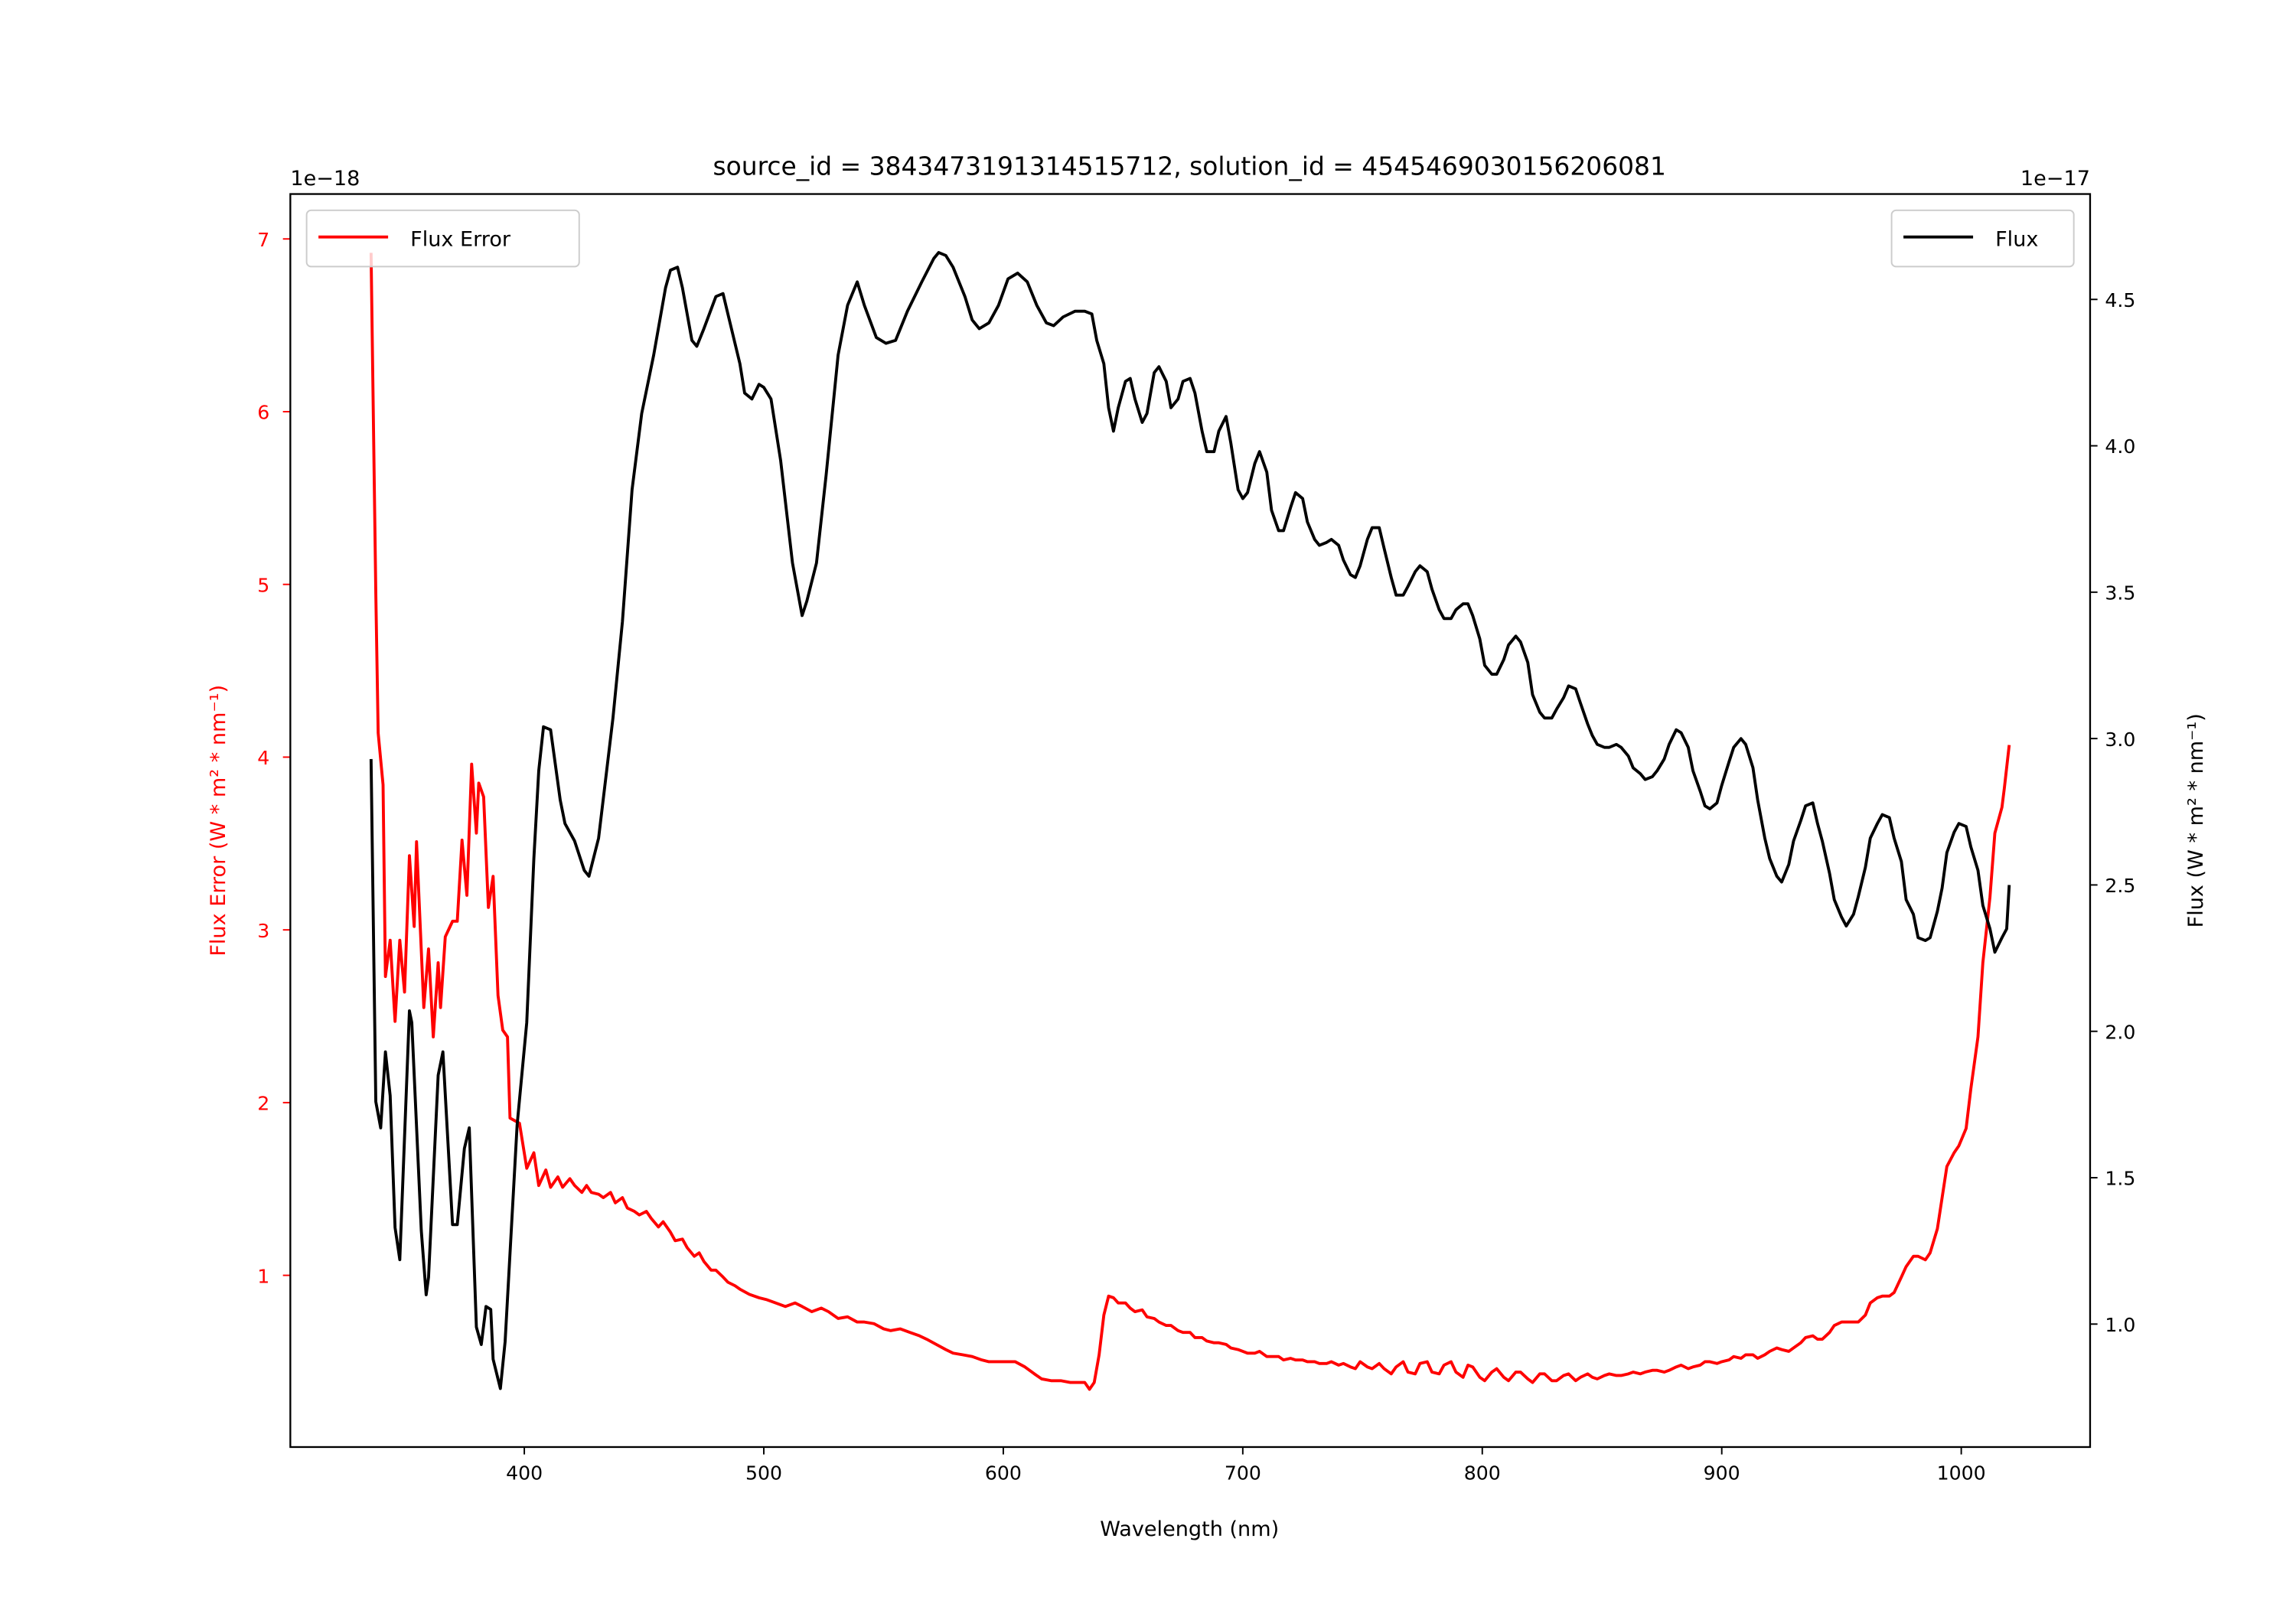  I want to click on legend-label-flux-error: Flux Error, so click(460, 239).